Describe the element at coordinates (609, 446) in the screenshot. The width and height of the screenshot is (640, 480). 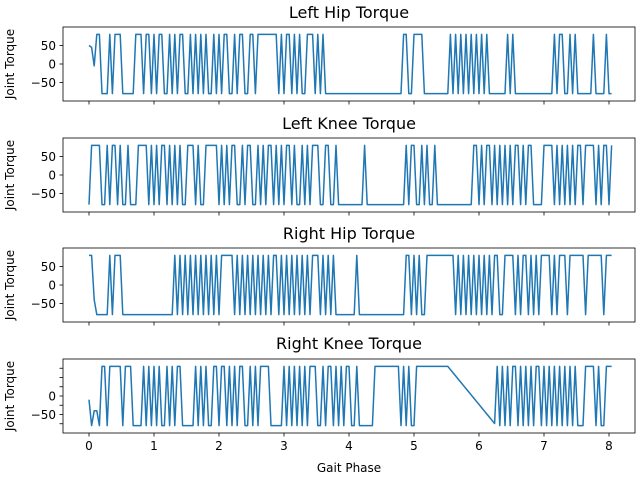
I see `x-tick-label: 8` at that location.